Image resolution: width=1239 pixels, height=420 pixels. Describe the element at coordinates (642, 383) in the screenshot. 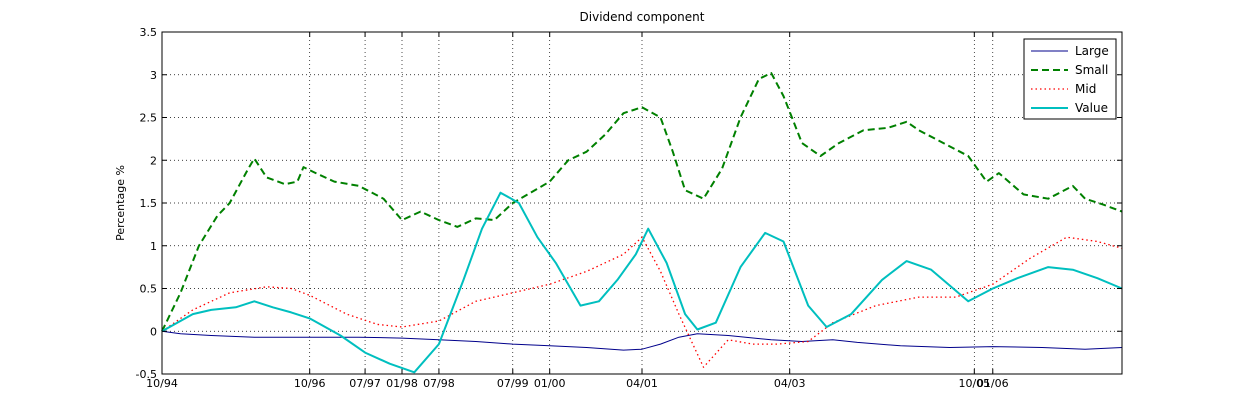

I see `x-tick-label: 04/01` at that location.